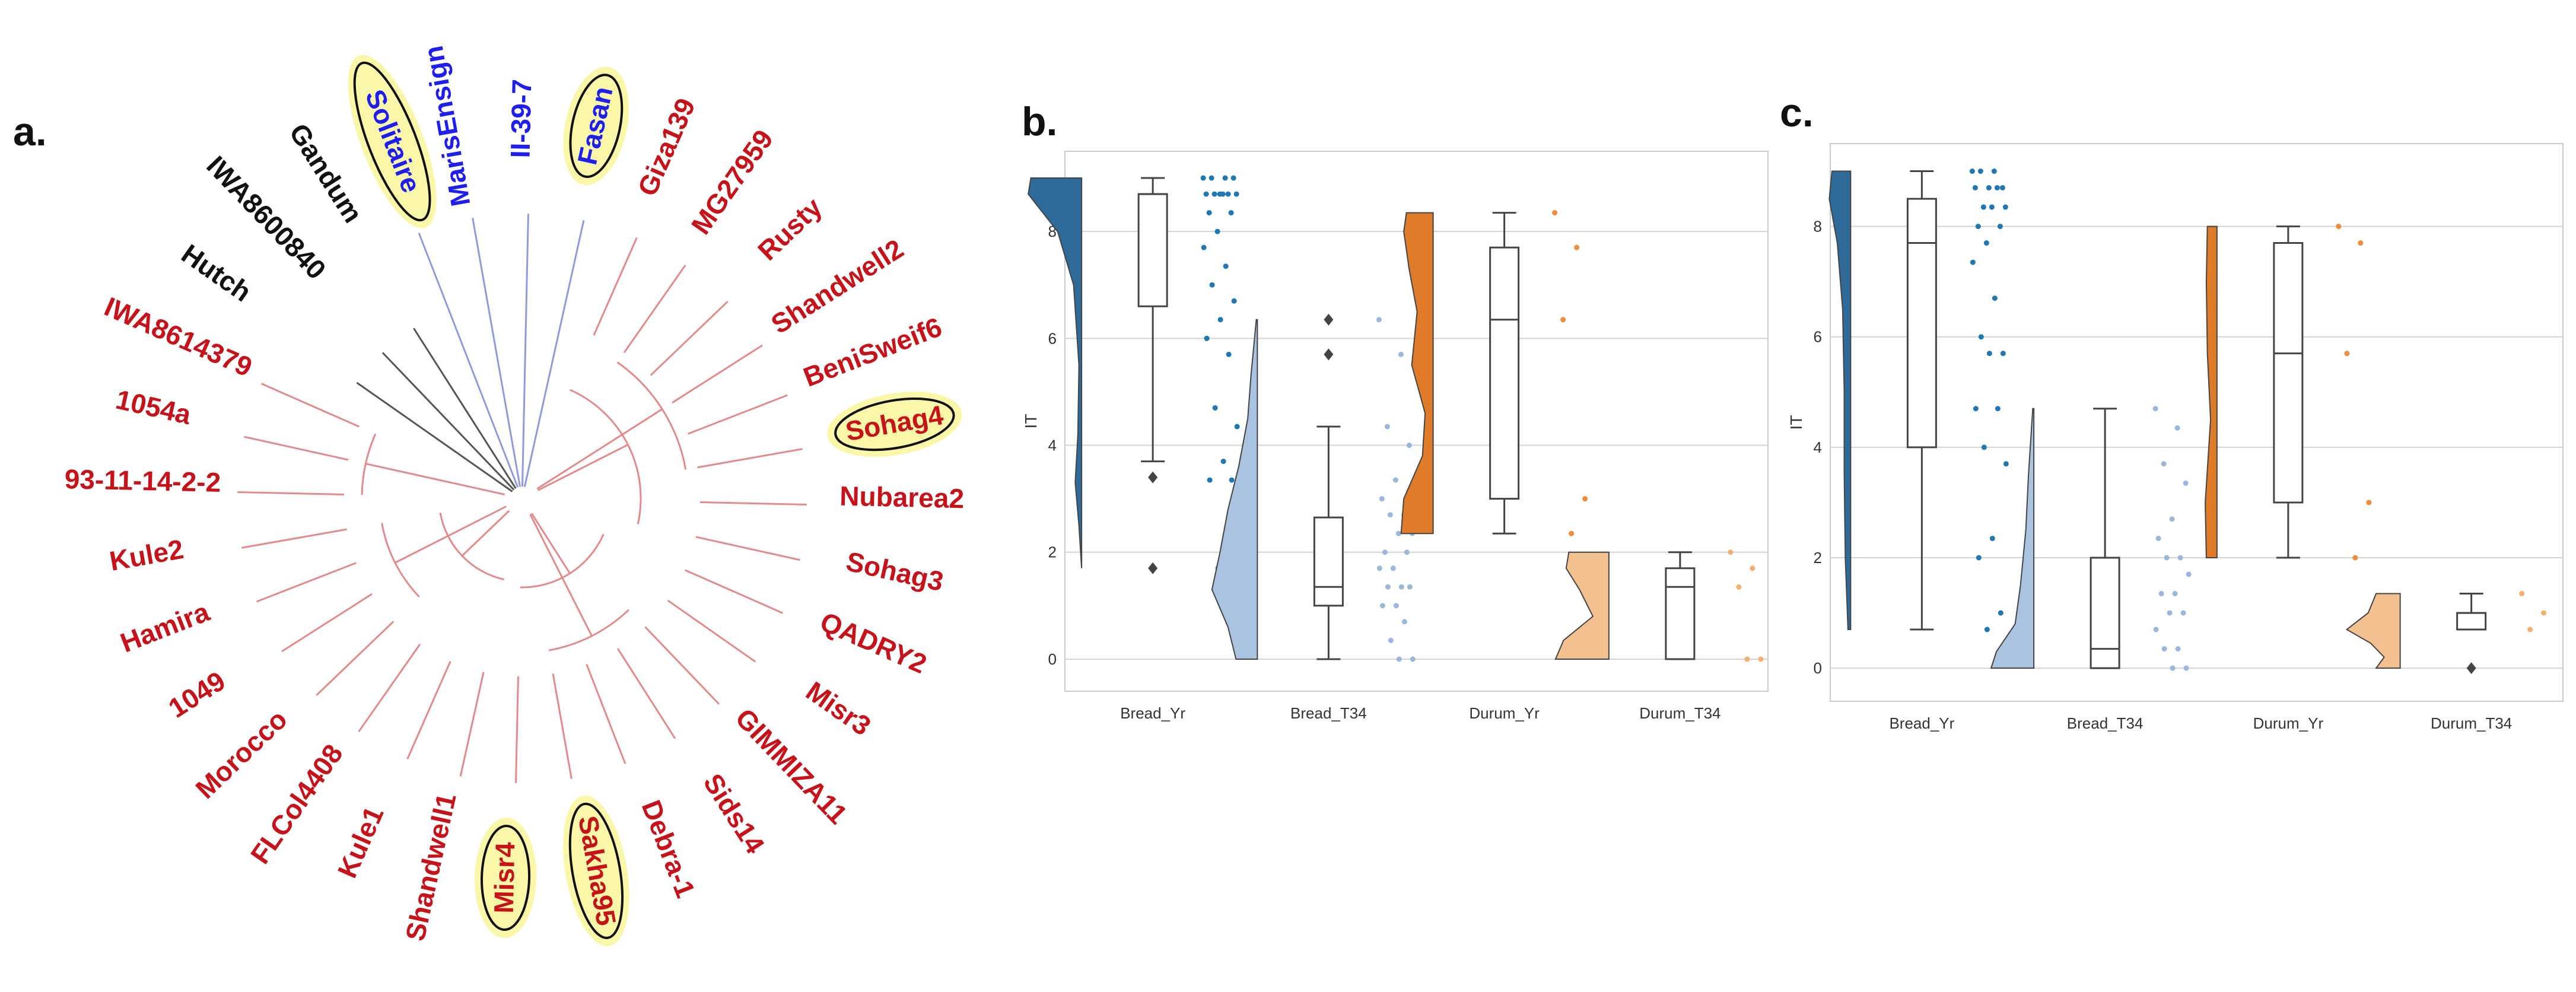 The image size is (2576, 992). What do you see at coordinates (1921, 723) in the screenshot?
I see `x-tick-label: Bread_Yr` at bounding box center [1921, 723].